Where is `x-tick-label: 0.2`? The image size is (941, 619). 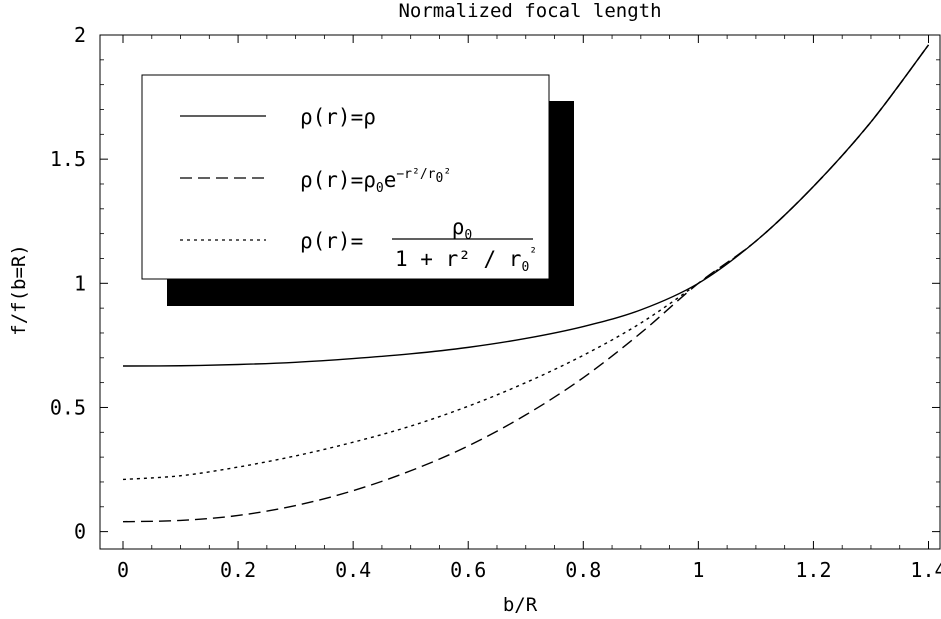
x-tick-label: 0.2 is located at coordinates (238, 570).